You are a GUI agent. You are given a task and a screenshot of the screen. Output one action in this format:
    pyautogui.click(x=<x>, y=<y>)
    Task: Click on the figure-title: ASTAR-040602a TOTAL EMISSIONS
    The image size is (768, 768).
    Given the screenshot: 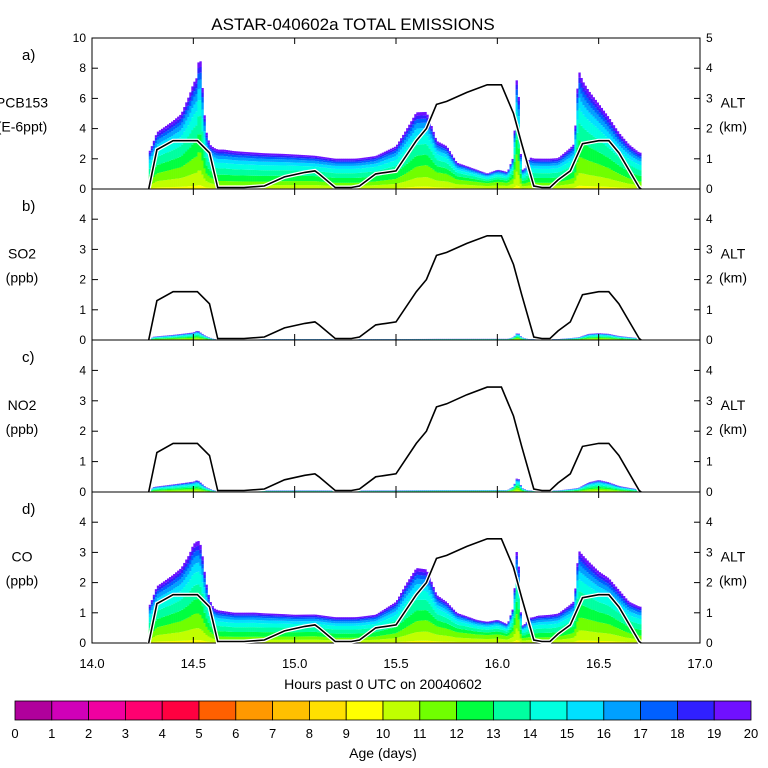 What is the action you would take?
    pyautogui.click(x=352, y=24)
    